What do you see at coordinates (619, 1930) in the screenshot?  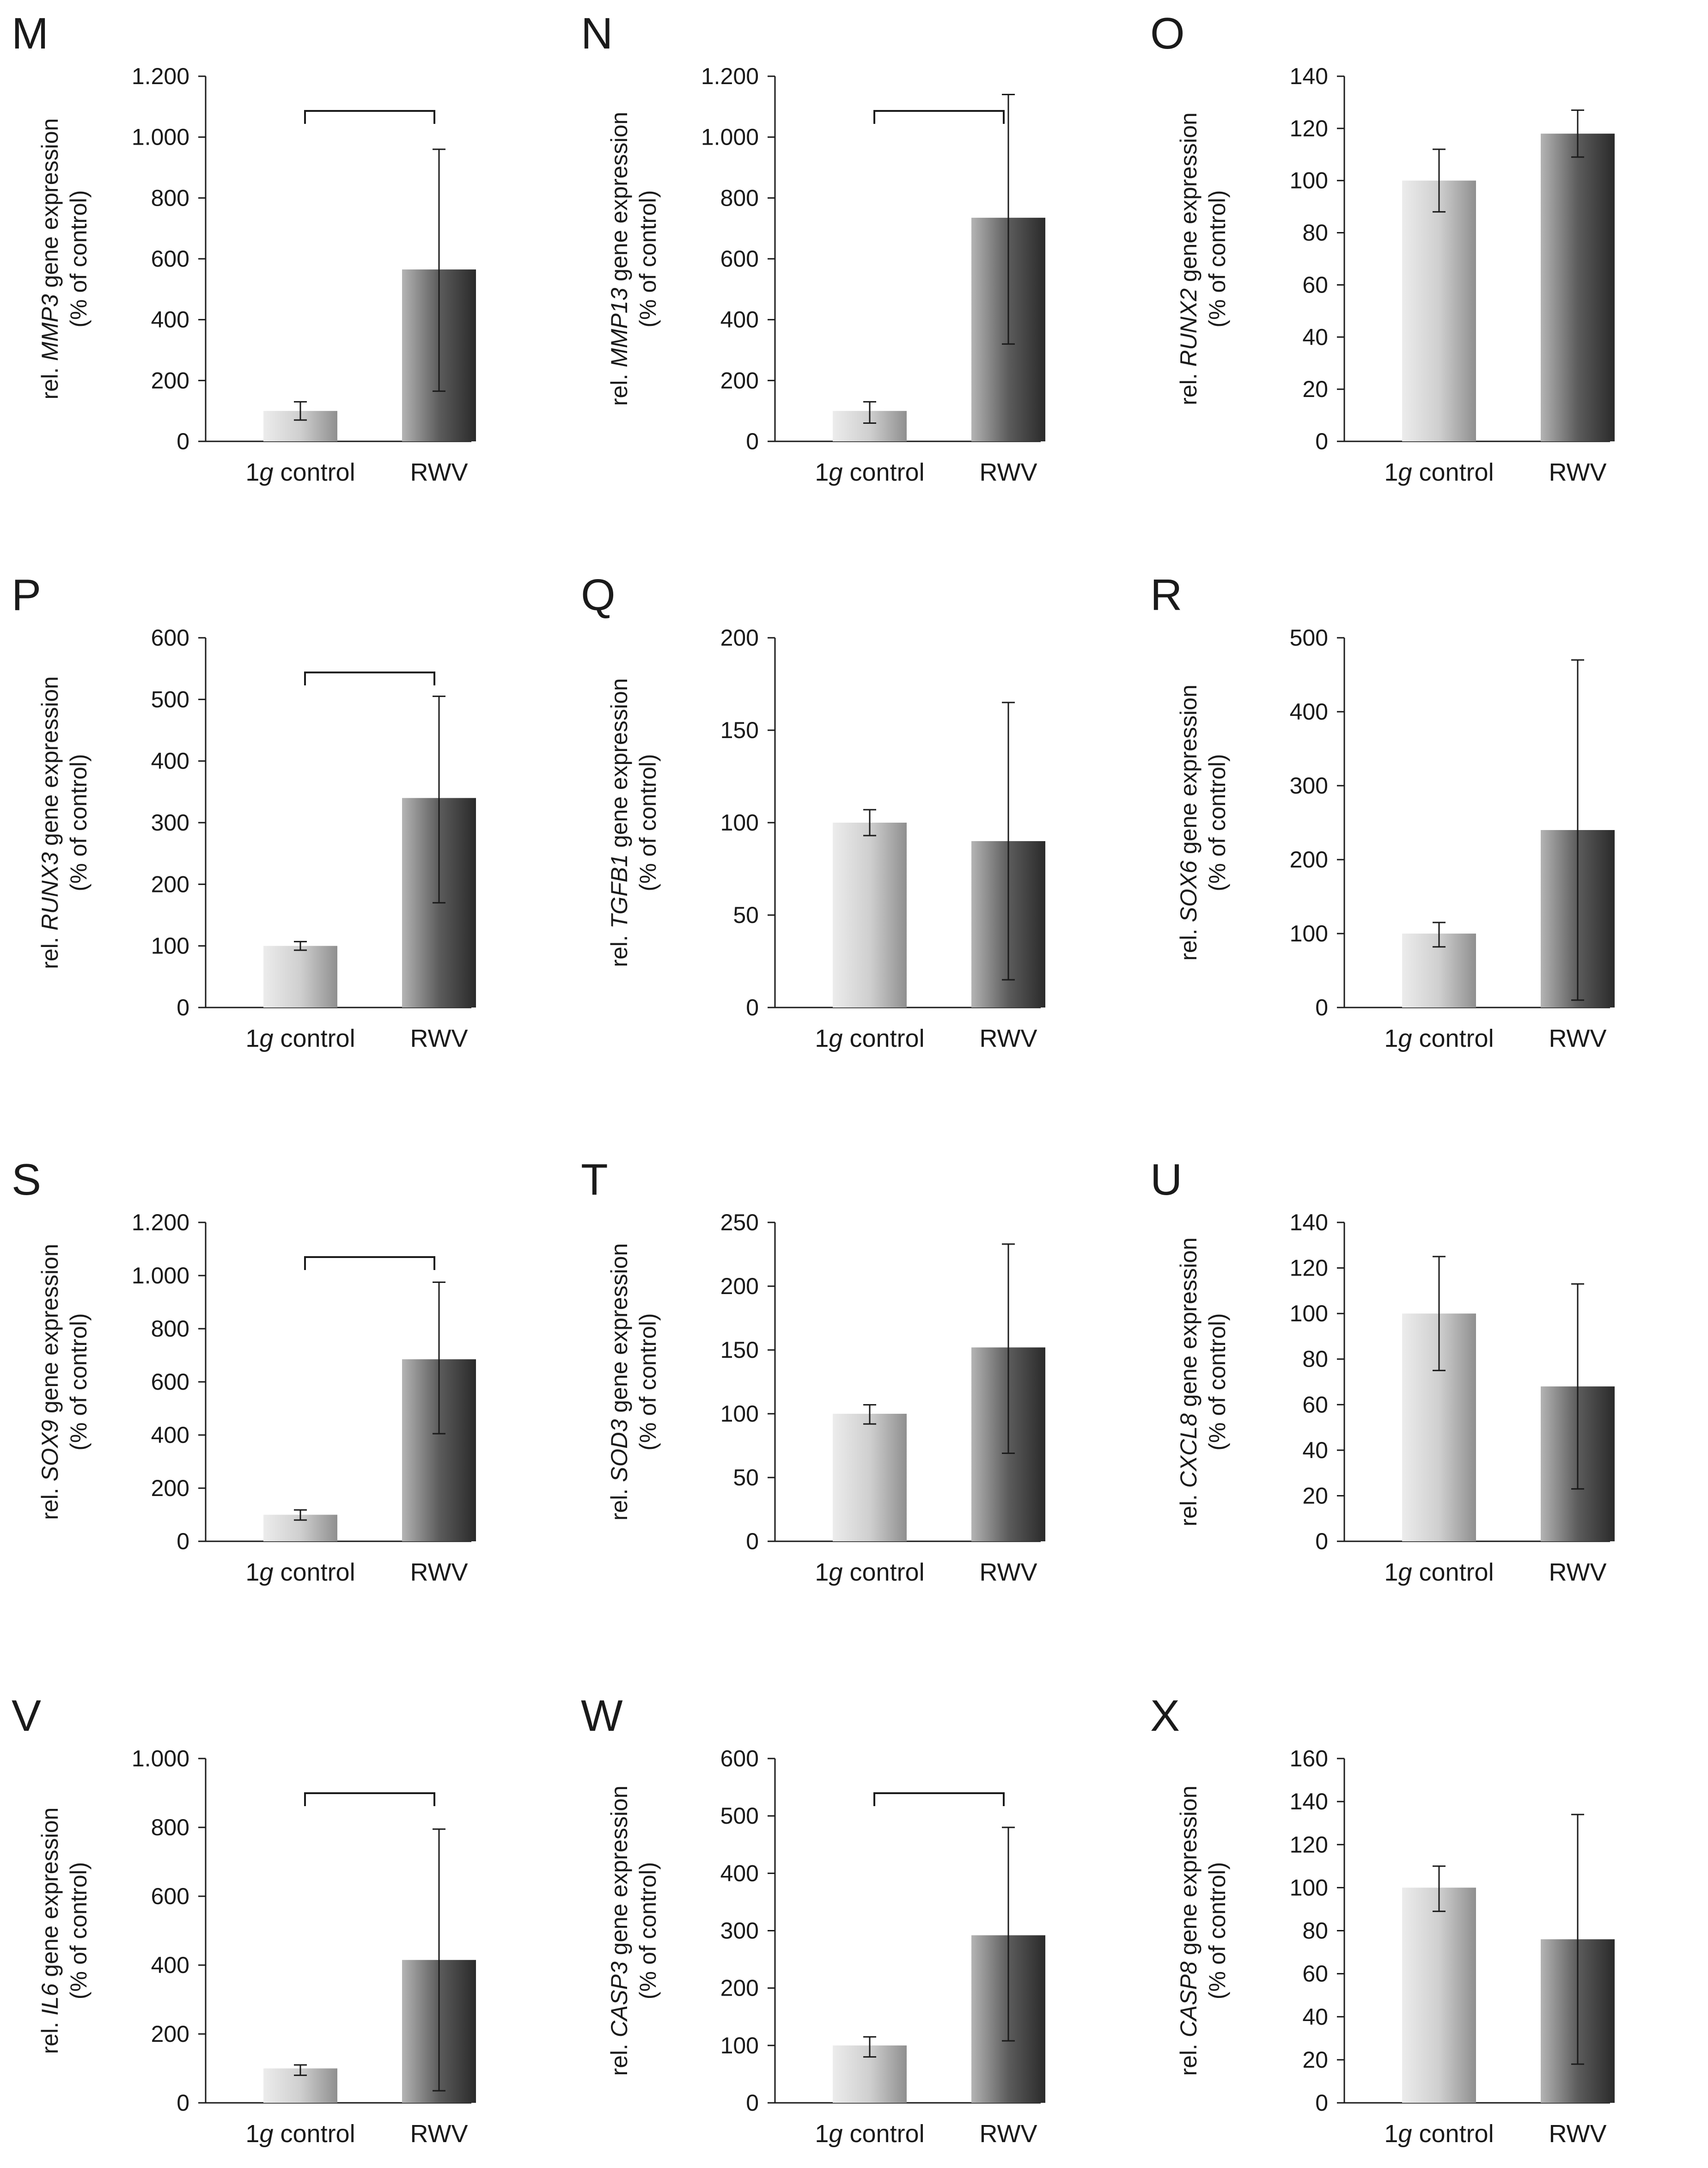 I see `y-axis-label: rel. CASP3 gene expression` at bounding box center [619, 1930].